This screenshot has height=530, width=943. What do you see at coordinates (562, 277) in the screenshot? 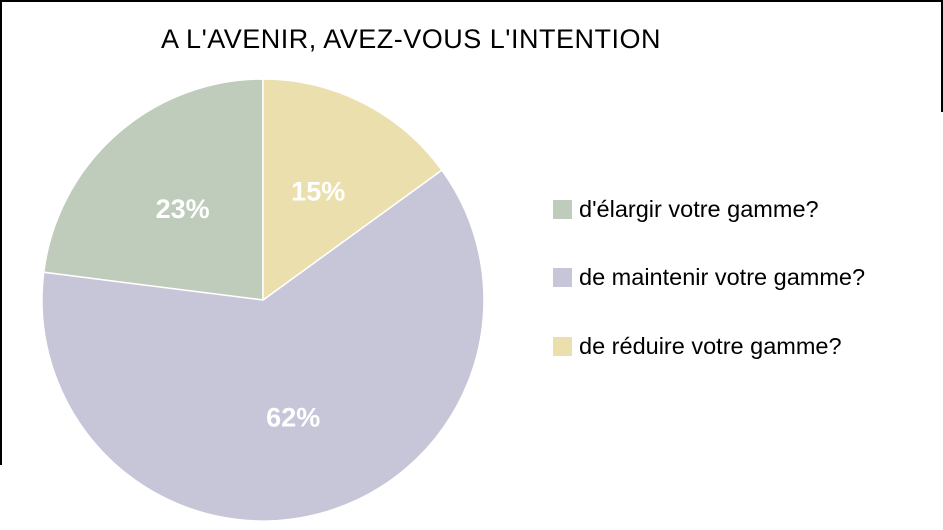
I see `legend-swatch-maintenir` at bounding box center [562, 277].